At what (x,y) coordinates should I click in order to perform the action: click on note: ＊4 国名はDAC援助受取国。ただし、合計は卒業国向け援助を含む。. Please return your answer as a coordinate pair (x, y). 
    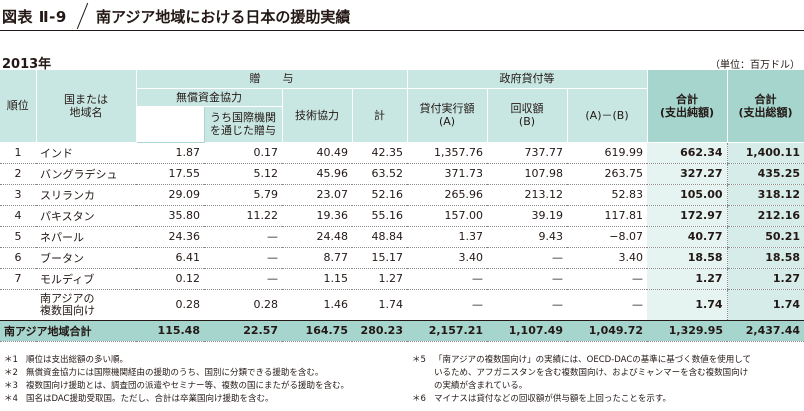
    Looking at the image, I should click on (139, 399).